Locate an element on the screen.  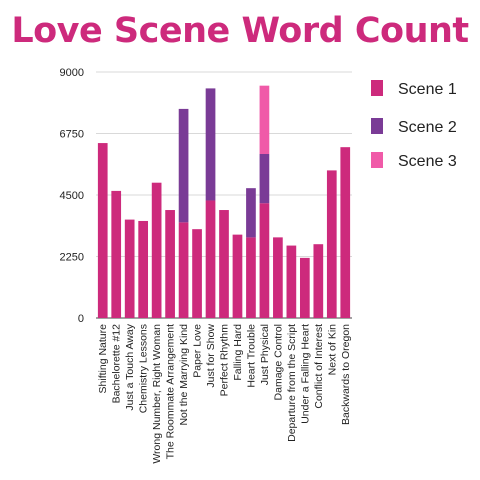
x-tick-label: Wrong Number, Right Woman is located at coordinates (157, 394).